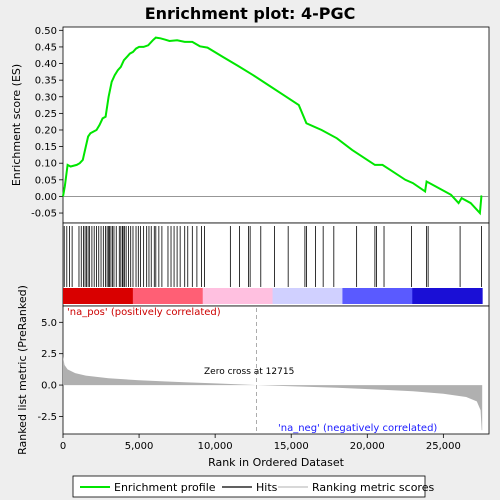 This screenshot has width=500, height=500. I want to click on es-axis-title: Enrichment score (ES), so click(16, 125).